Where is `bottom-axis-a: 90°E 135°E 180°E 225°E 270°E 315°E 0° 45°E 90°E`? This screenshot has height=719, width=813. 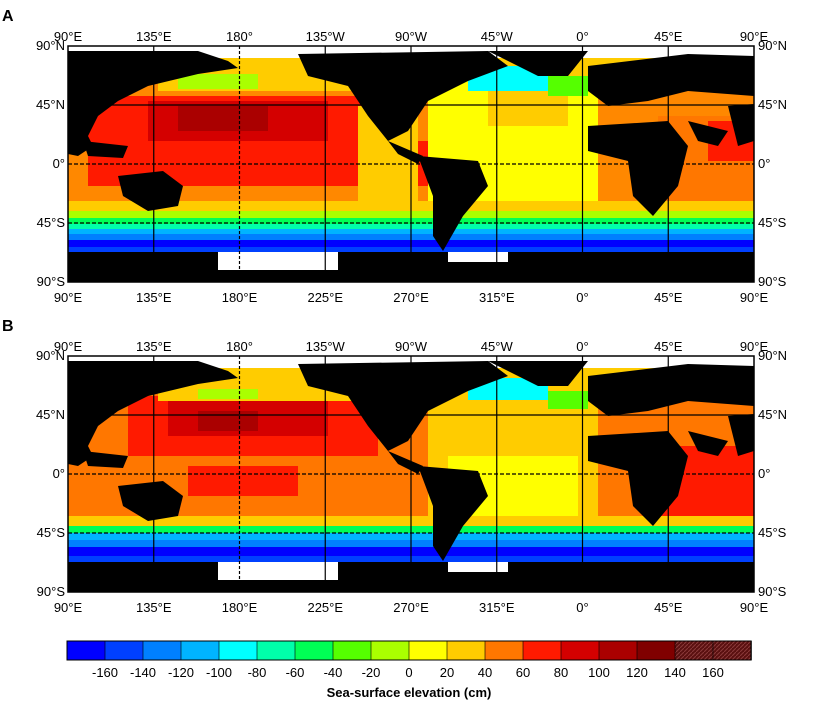 bottom-axis-a: 90°E 135°E 180°E 225°E 270°E 315°E 0° 45°E 90°E is located at coordinates (411, 297).